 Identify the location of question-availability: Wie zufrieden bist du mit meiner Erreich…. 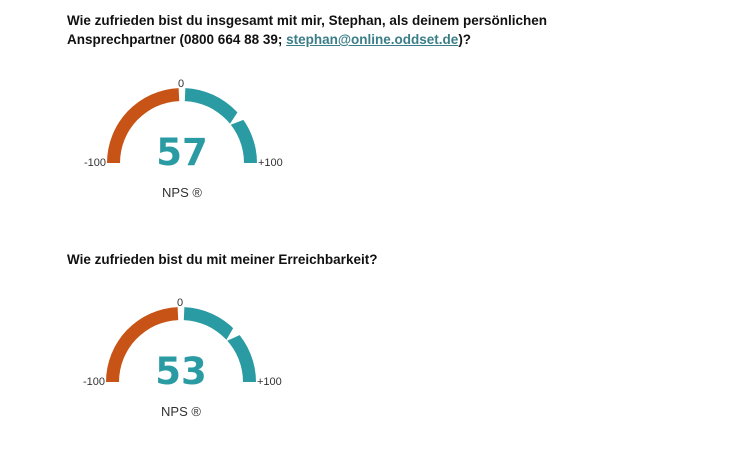
(222, 259).